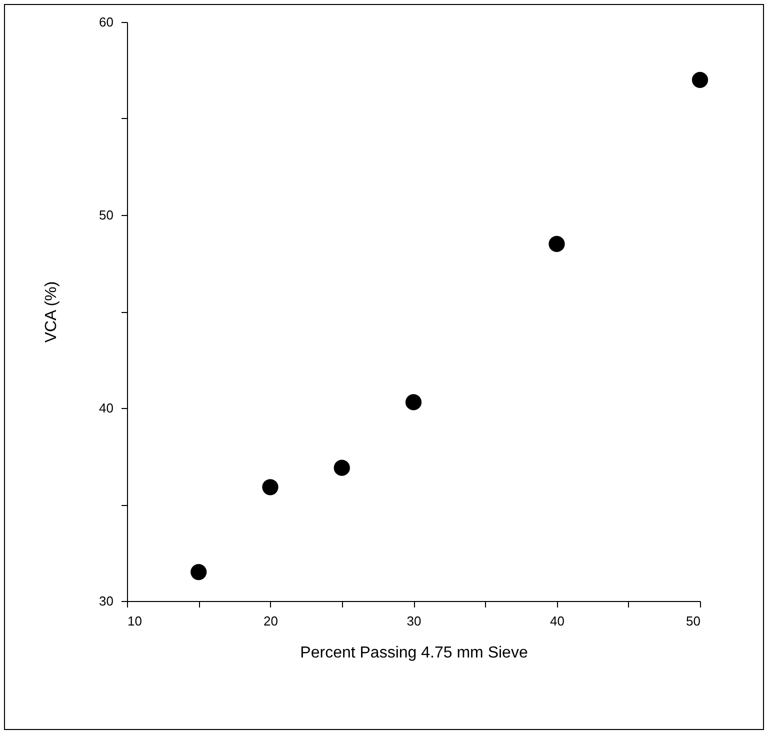 This screenshot has height=736, width=770. Describe the element at coordinates (106, 601) in the screenshot. I see `y-tick-label: 30` at that location.